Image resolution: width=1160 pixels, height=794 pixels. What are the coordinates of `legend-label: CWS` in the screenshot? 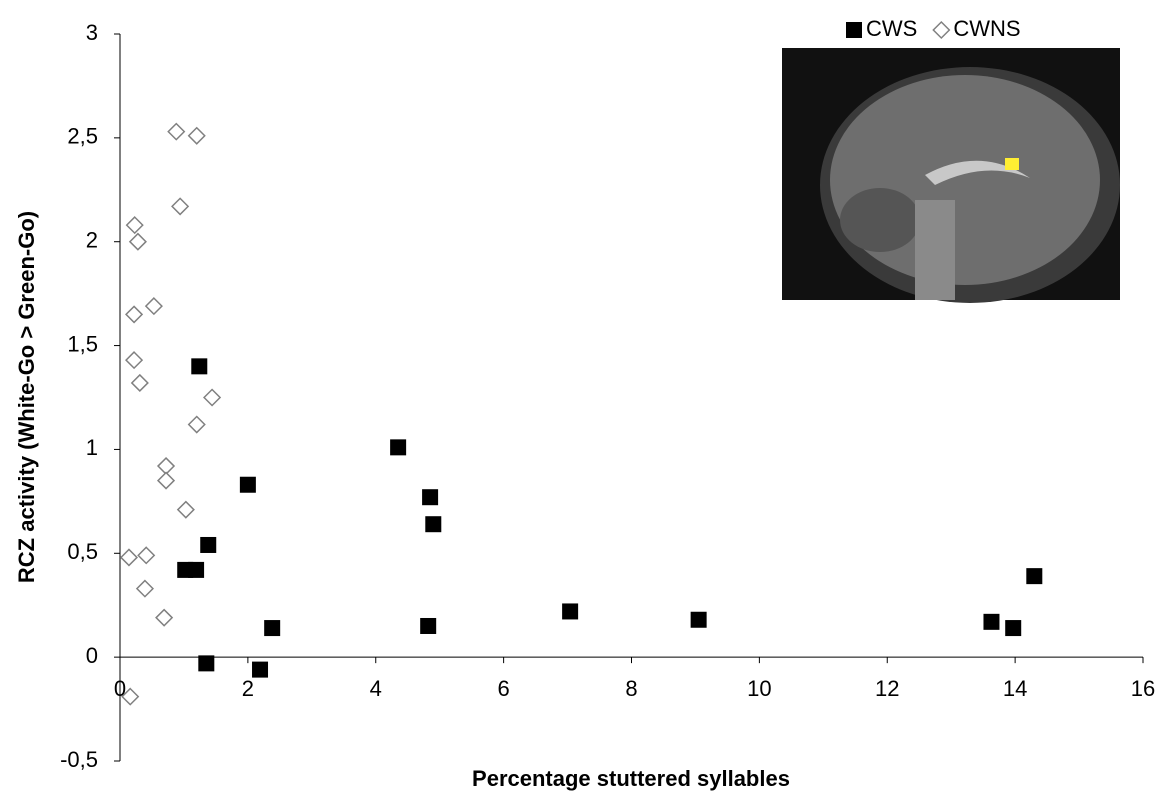 It's located at (891, 28).